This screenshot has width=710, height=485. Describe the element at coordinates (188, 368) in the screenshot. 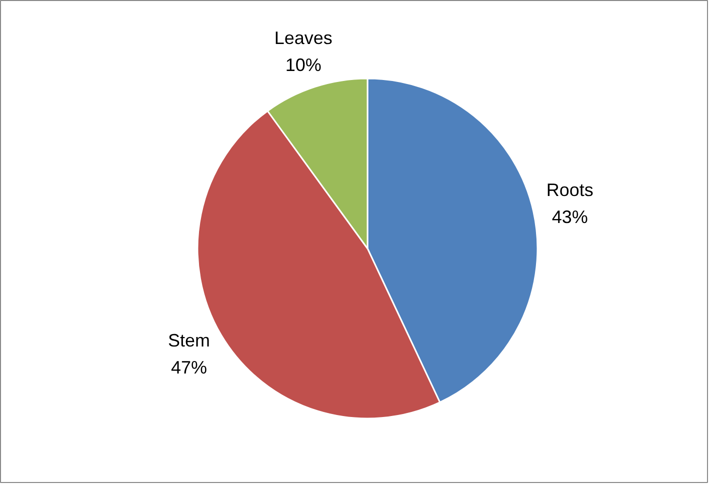

I see `data-label: 47%` at that location.